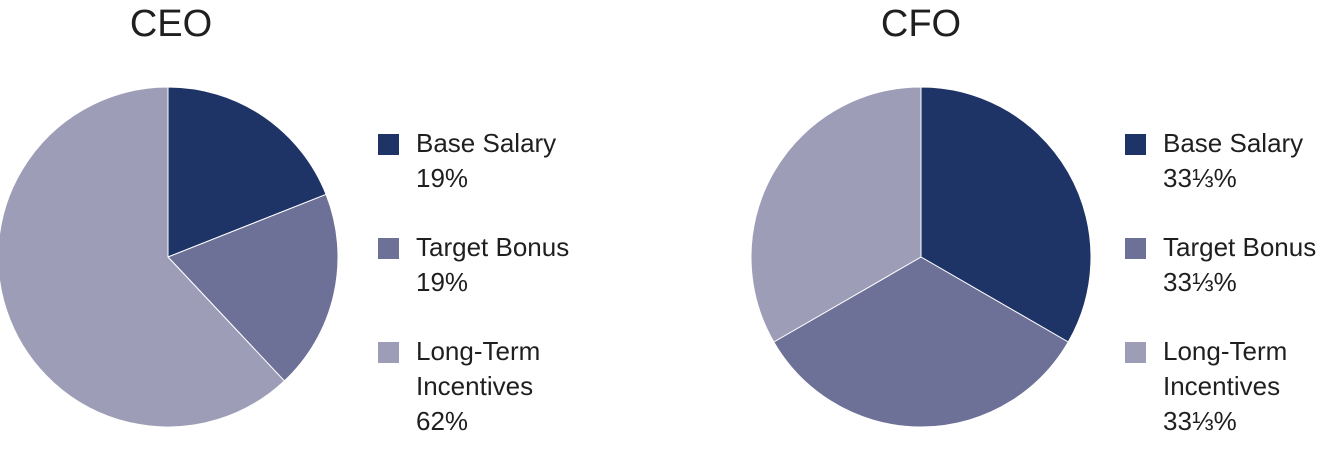 Image resolution: width=1342 pixels, height=473 pixels. What do you see at coordinates (498, 265) in the screenshot?
I see `legend-item-target-bonus: Target Bonus 19%` at bounding box center [498, 265].